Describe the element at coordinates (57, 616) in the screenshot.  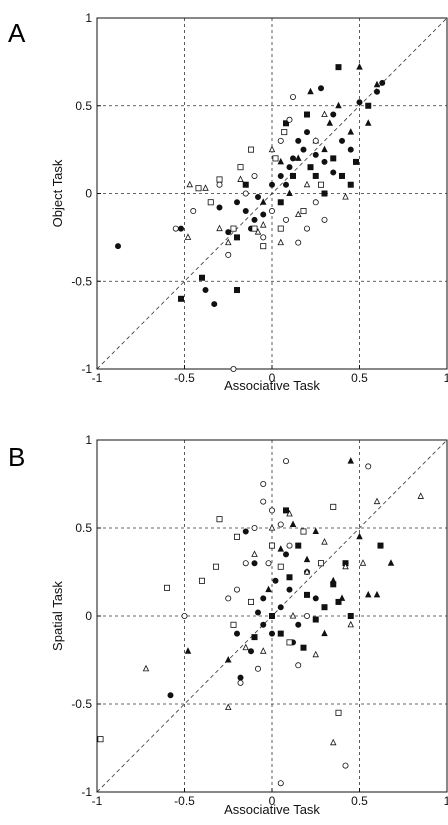
I see `y-axis-label: Spatial Task` at that location.